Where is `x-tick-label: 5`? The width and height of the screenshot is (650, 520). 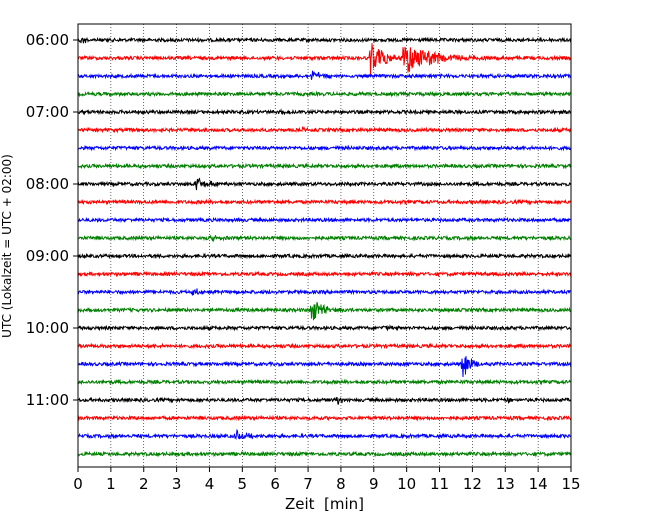
x-tick-label: 5 is located at coordinates (243, 484).